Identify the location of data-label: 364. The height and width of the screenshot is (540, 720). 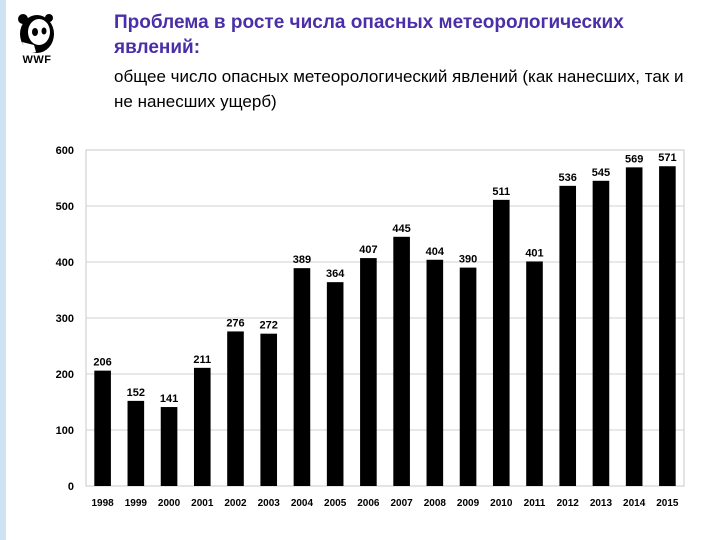
(335, 274).